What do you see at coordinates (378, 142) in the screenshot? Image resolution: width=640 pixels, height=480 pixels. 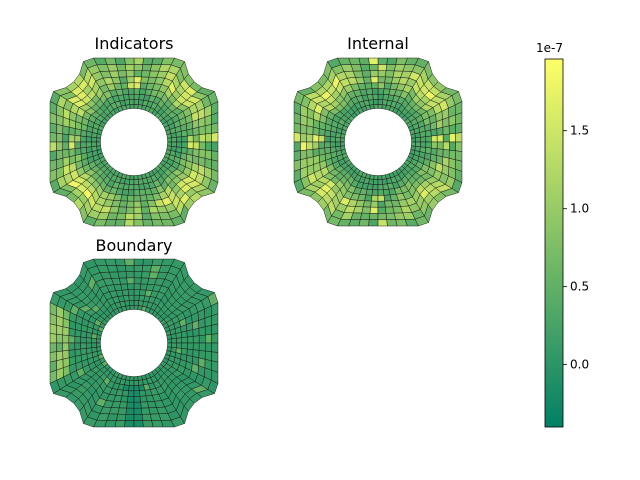 I see `mesh-panel-internal` at bounding box center [378, 142].